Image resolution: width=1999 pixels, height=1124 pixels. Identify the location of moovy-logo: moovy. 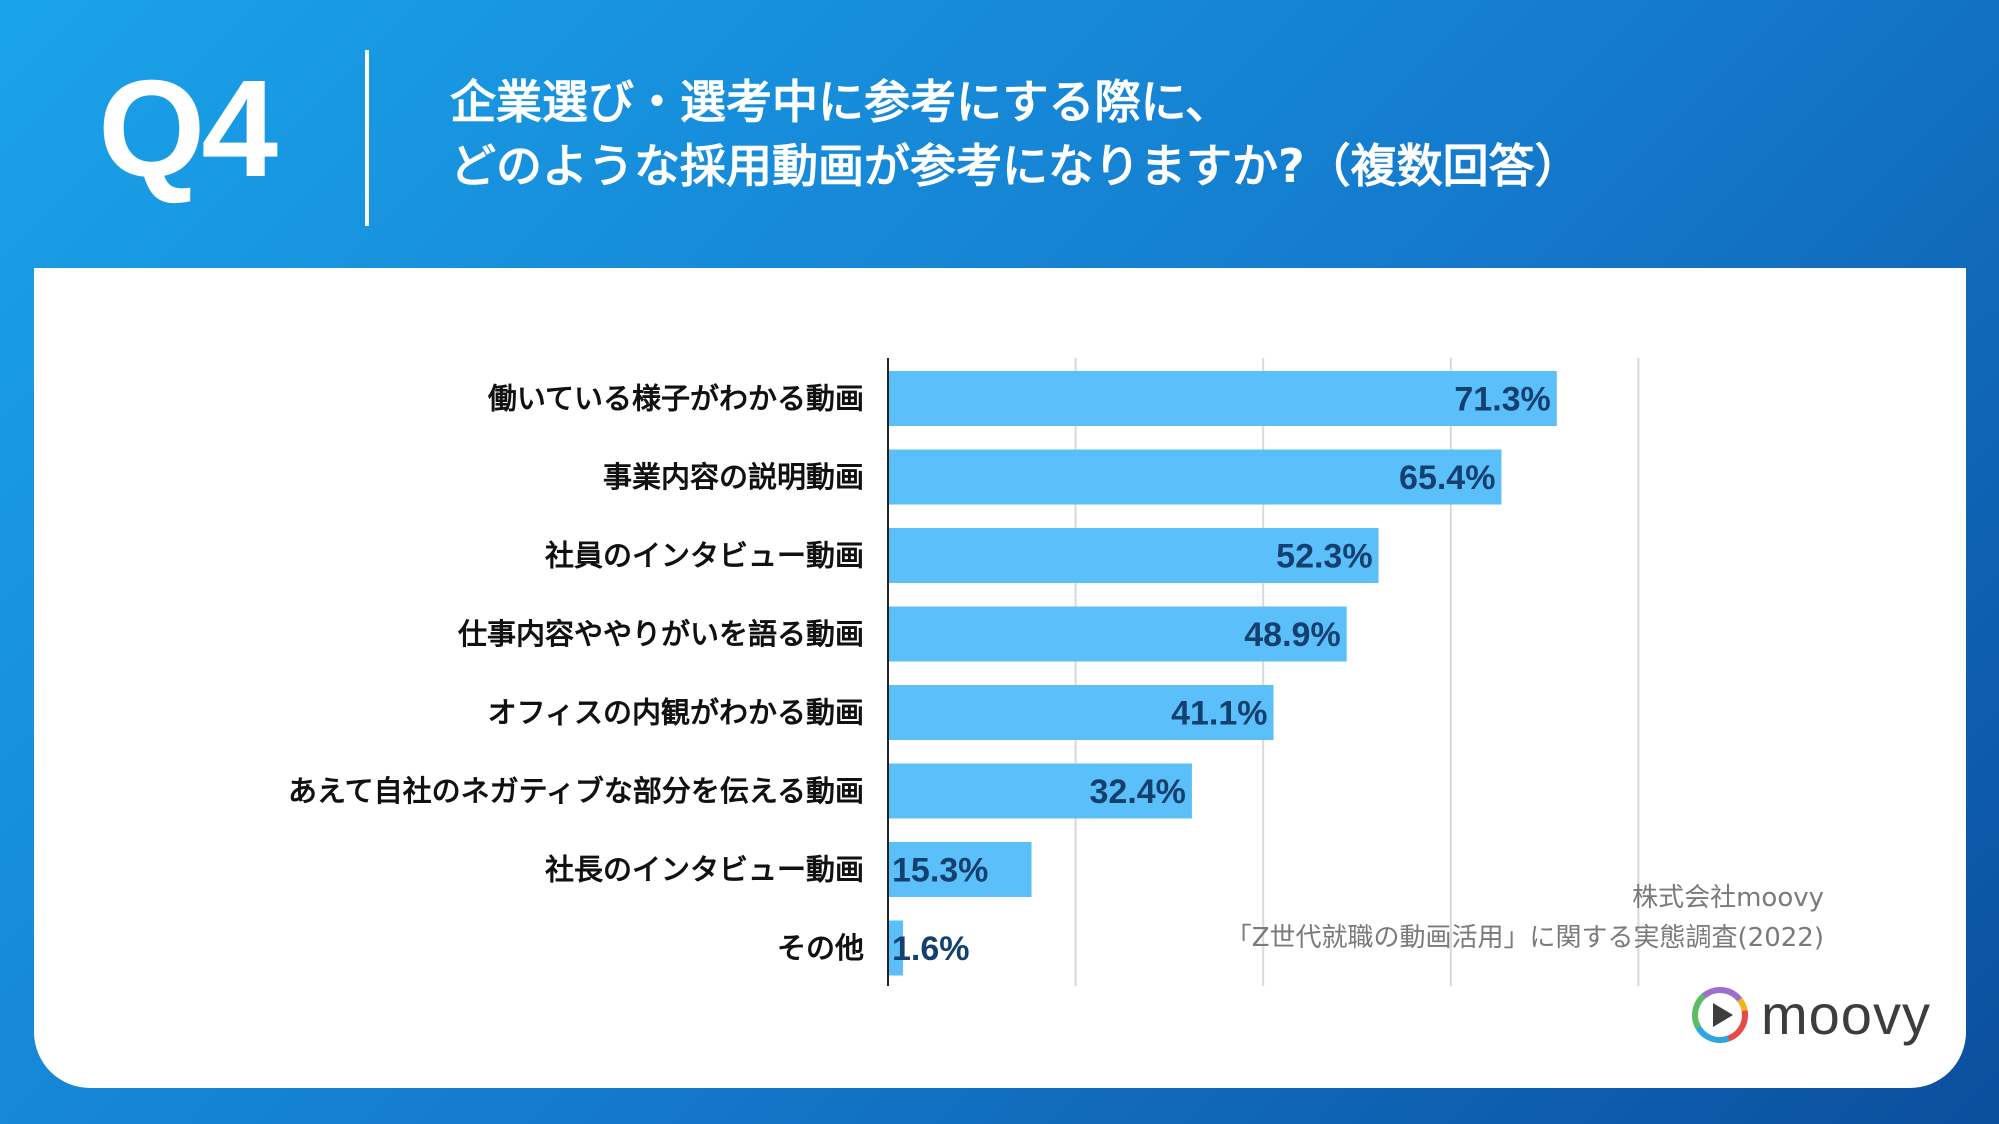
(1810, 1015).